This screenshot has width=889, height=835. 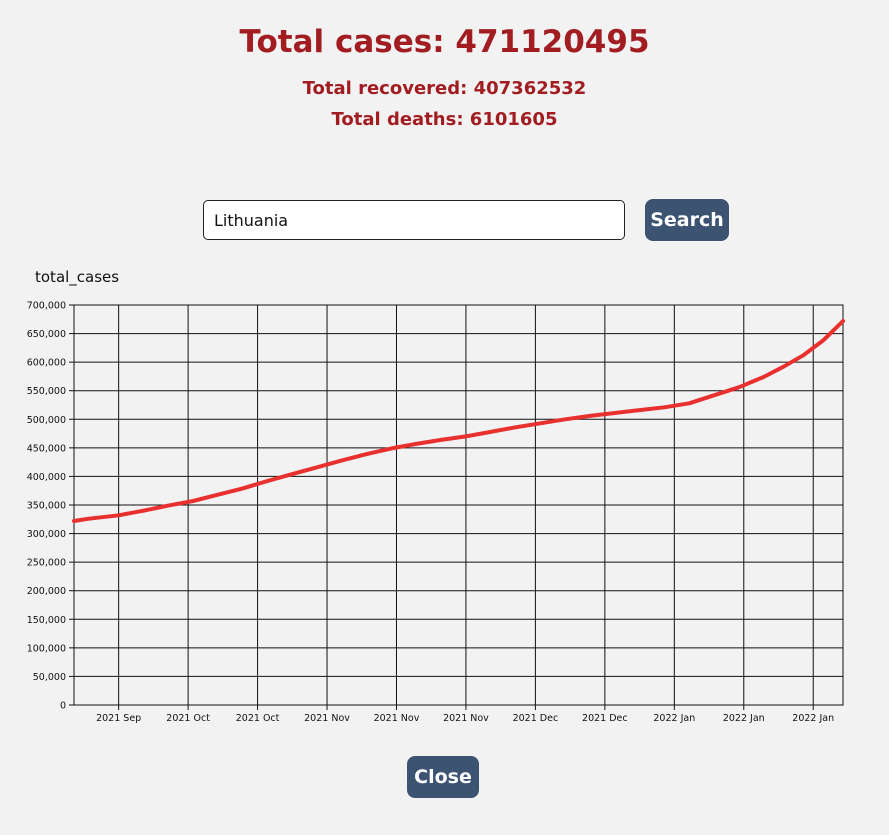 I want to click on y-tick-label: 50,000, so click(x=49, y=677).